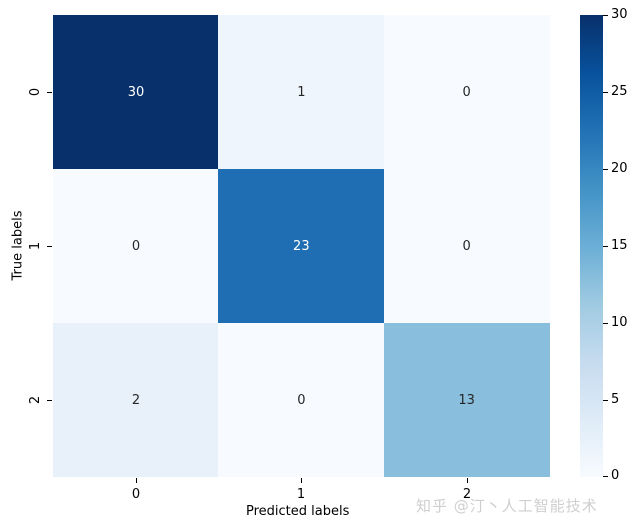  I want to click on x-tick-label-0: 0, so click(136, 494).